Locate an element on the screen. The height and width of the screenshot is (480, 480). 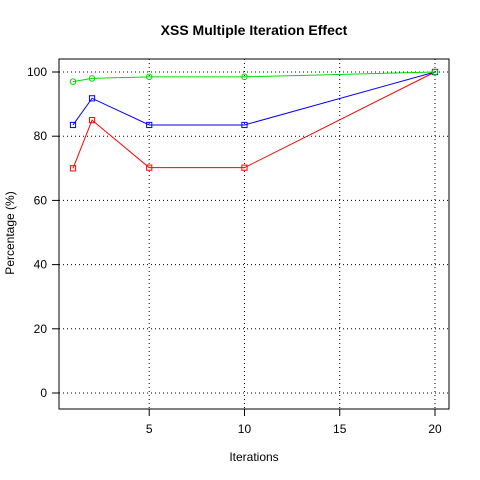
y-tick-label: 40 is located at coordinates (41, 265).